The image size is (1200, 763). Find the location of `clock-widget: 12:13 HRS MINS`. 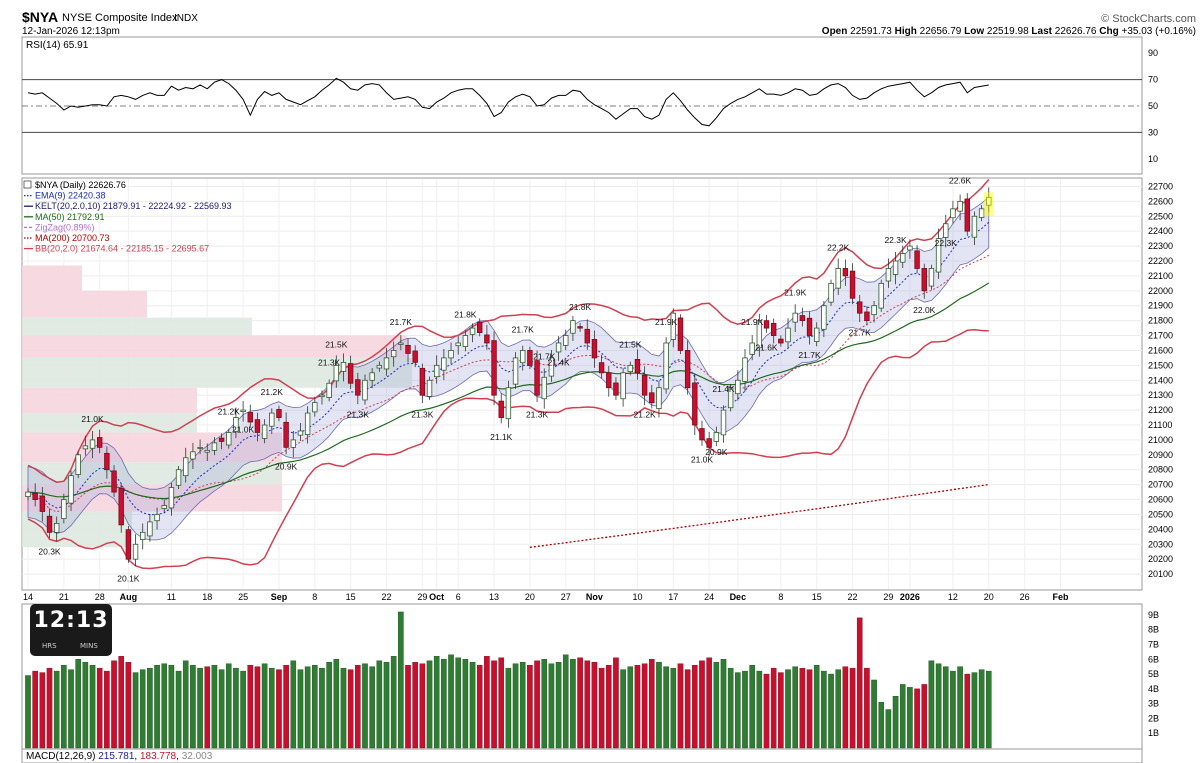

clock-widget: 12:13 HRS MINS is located at coordinates (71, 630).